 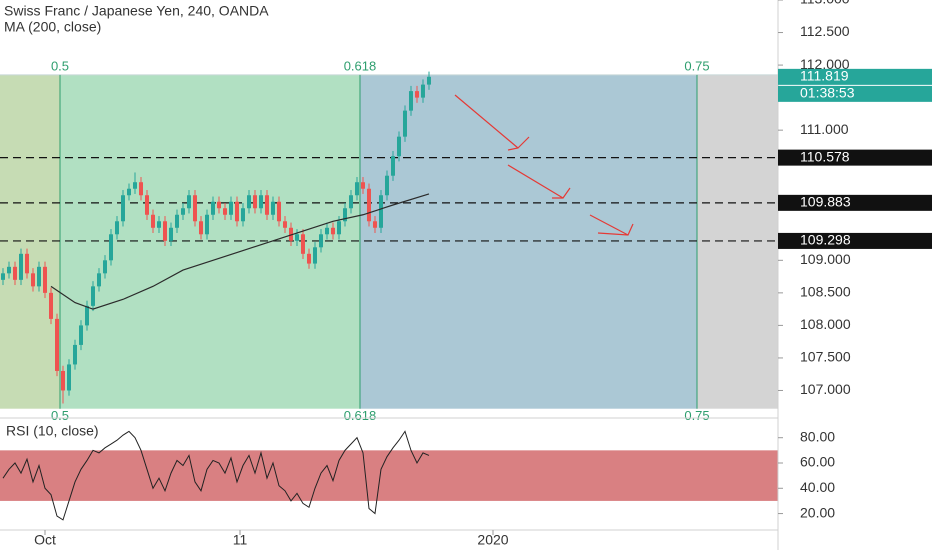 What do you see at coordinates (825, 389) in the screenshot?
I see `y-tick-label: 107.000` at bounding box center [825, 389].